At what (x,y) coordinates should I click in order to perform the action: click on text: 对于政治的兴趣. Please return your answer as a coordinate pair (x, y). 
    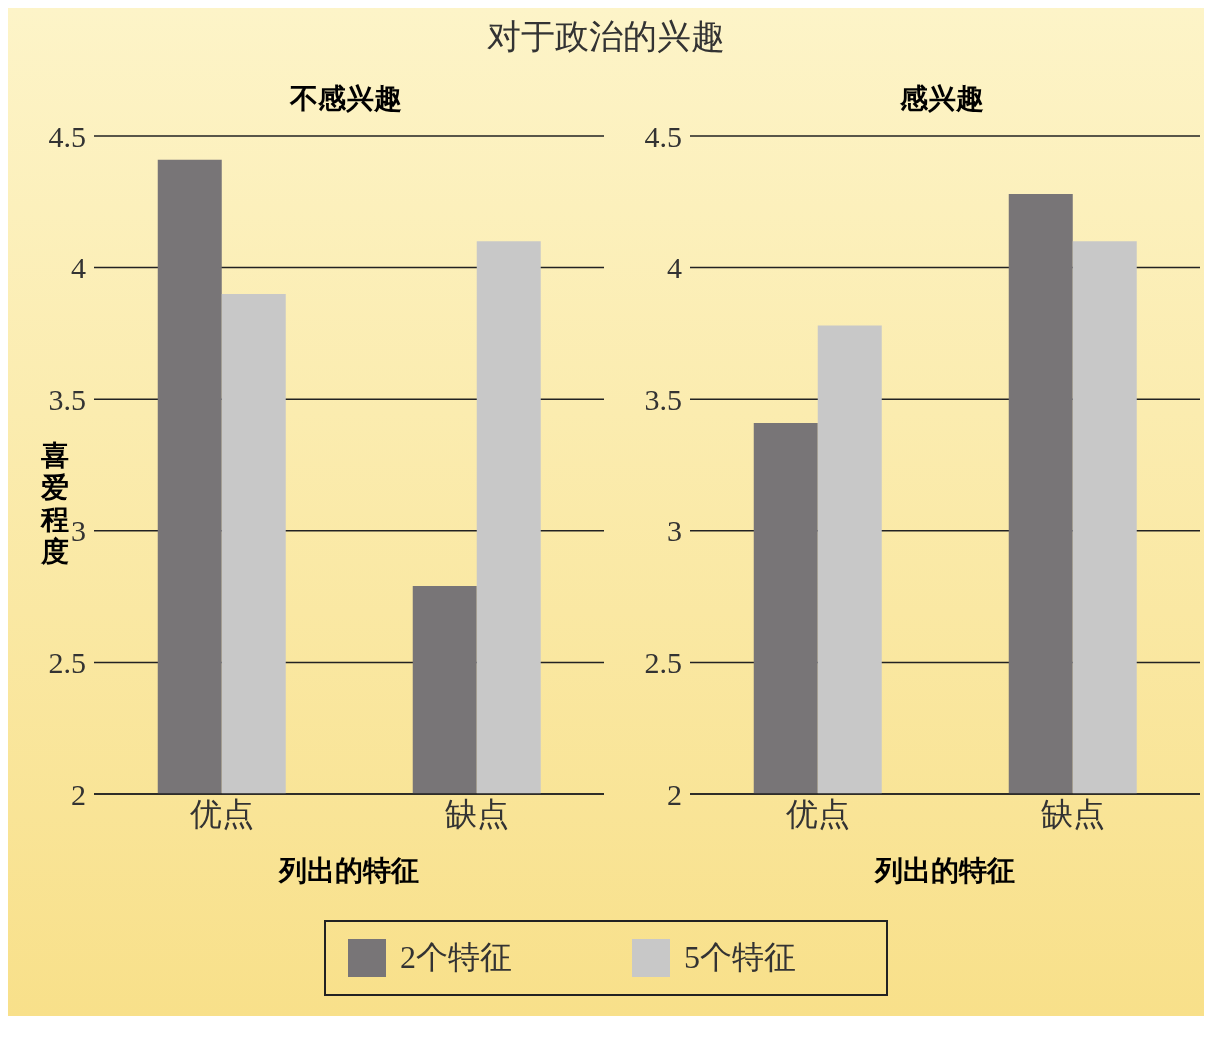
    Looking at the image, I should click on (606, 37).